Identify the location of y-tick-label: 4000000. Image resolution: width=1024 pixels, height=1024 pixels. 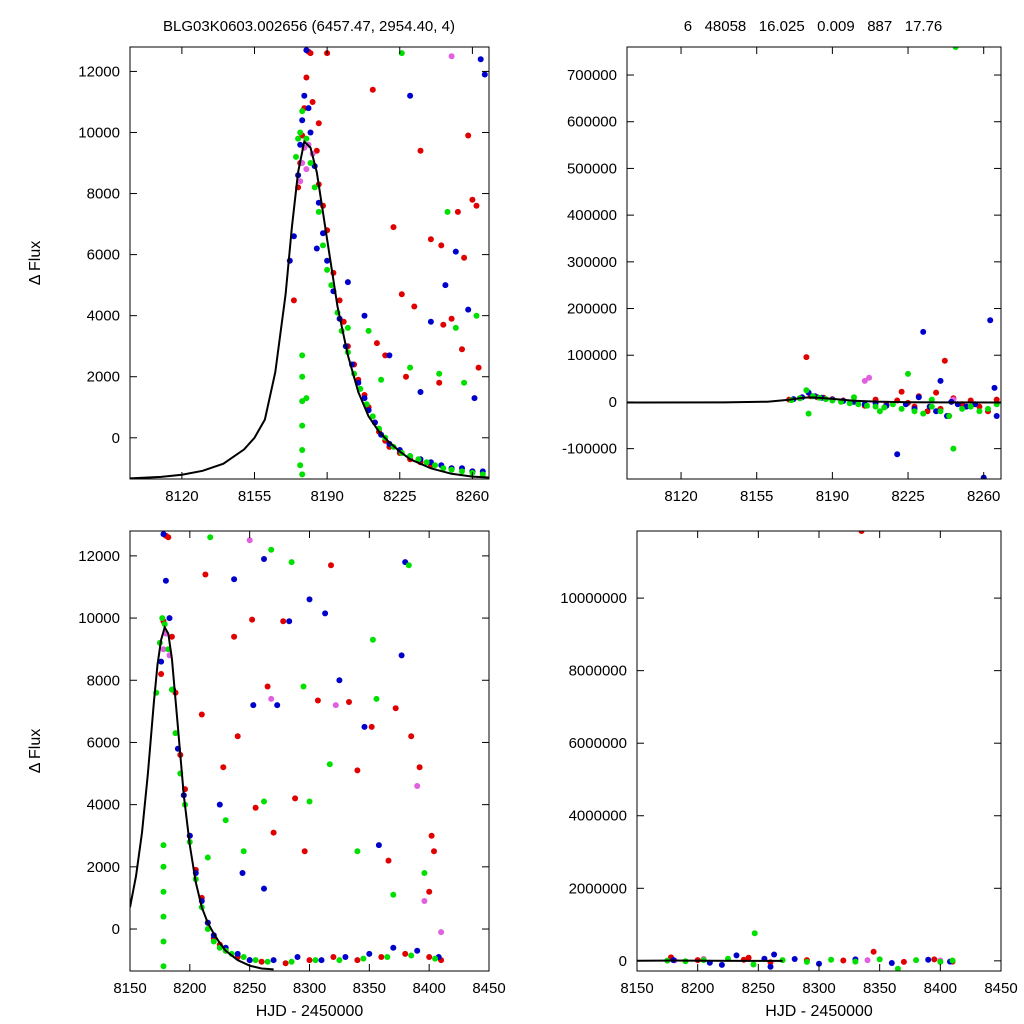
(598, 816).